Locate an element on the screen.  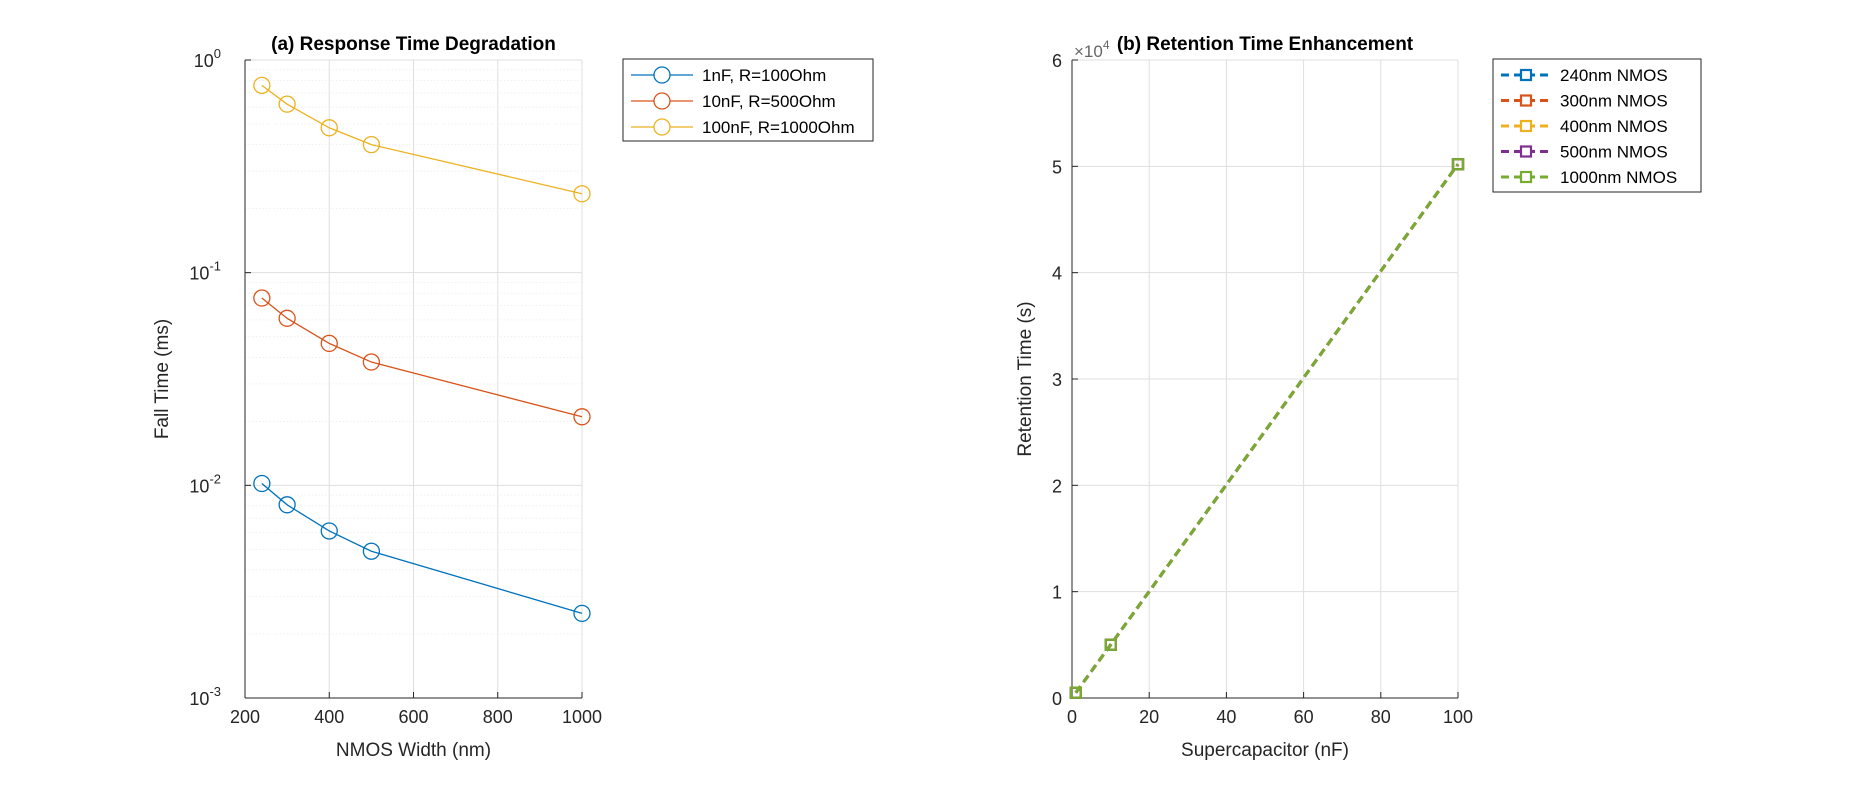
y-tick-label: 10⁻¹ is located at coordinates (205, 271).